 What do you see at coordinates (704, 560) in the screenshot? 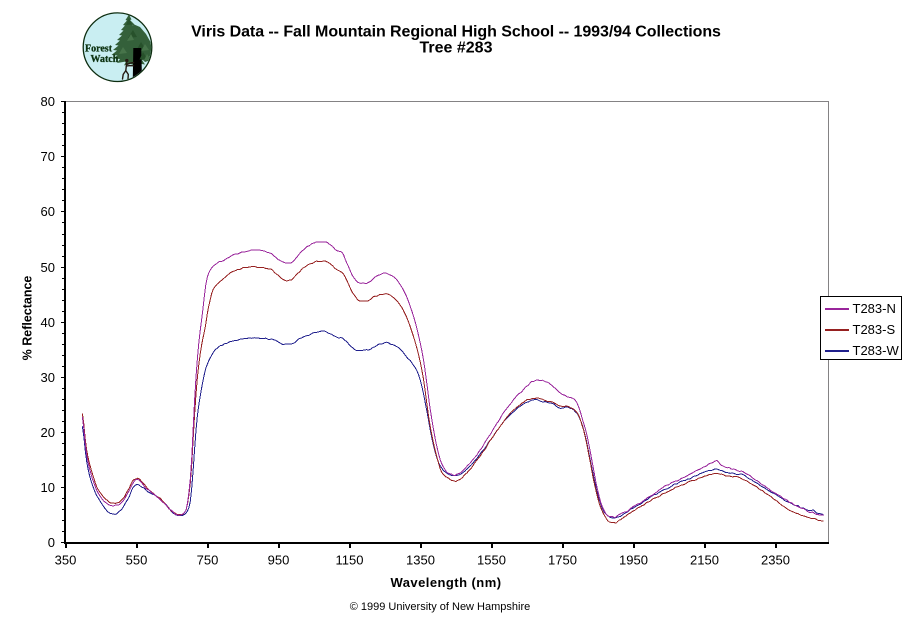
I see `svg-text: 2150` at bounding box center [704, 560].